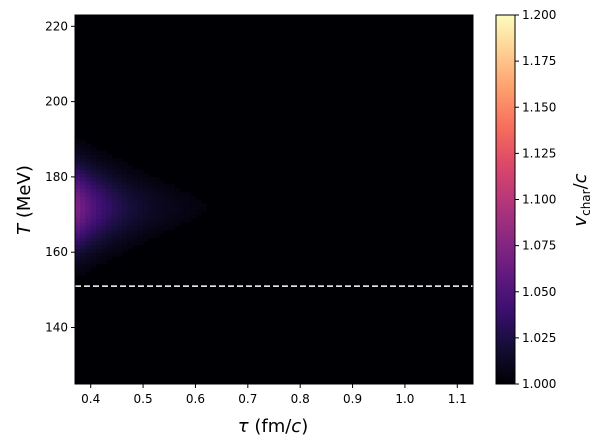 The height and width of the screenshot is (447, 603). I want to click on x-tick-label: 1.0, so click(404, 399).